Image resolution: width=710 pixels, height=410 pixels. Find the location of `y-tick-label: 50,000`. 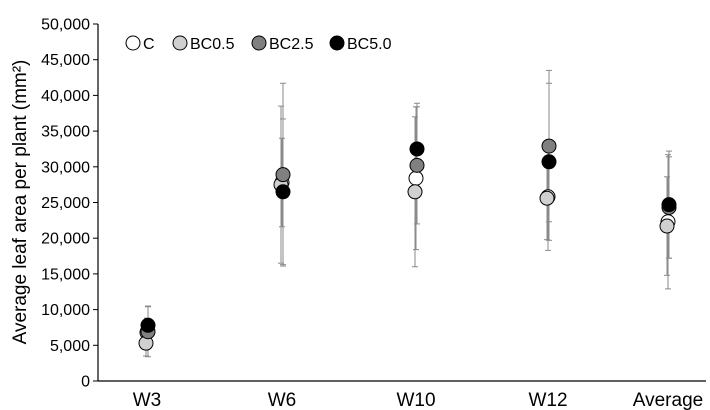

y-tick-label: 50,000 is located at coordinates (65, 25).